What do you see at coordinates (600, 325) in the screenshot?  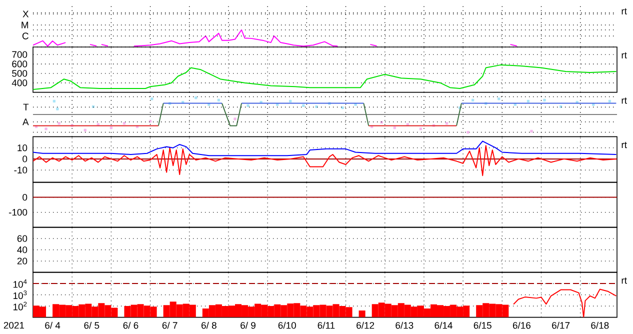 I see `x-tick-label: 6/18` at bounding box center [600, 325].